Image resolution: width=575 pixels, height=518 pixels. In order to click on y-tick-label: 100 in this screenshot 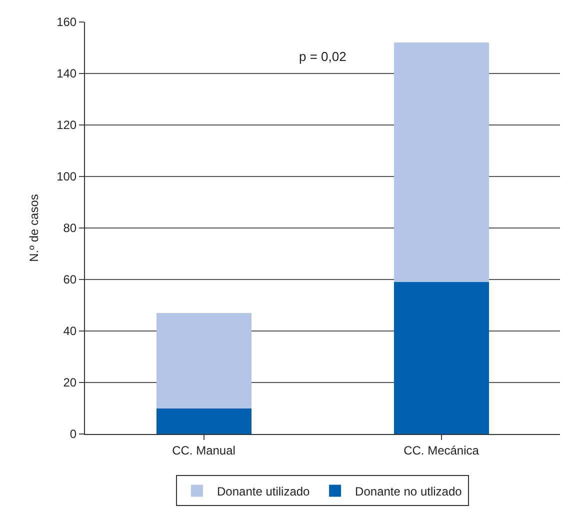, I will do `click(66, 177)`.